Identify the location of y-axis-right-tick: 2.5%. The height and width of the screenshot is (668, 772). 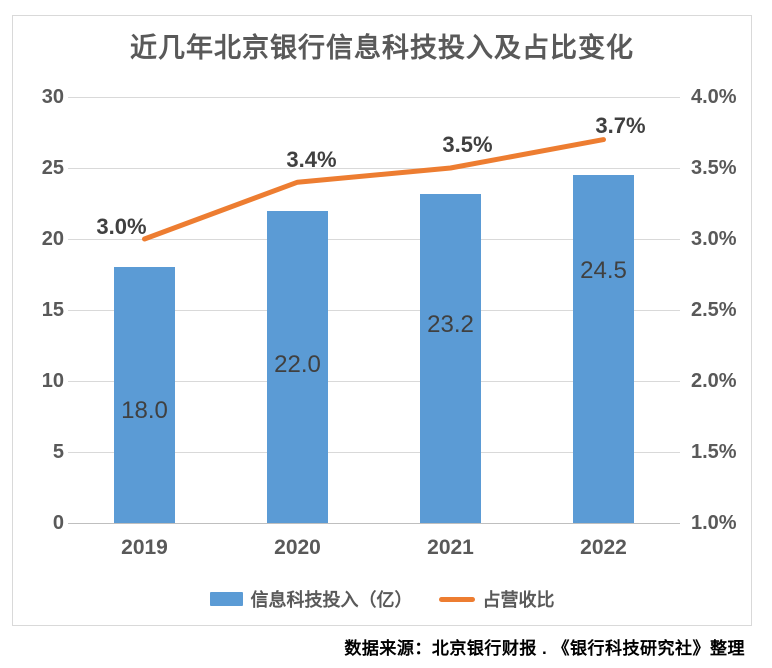
(714, 310).